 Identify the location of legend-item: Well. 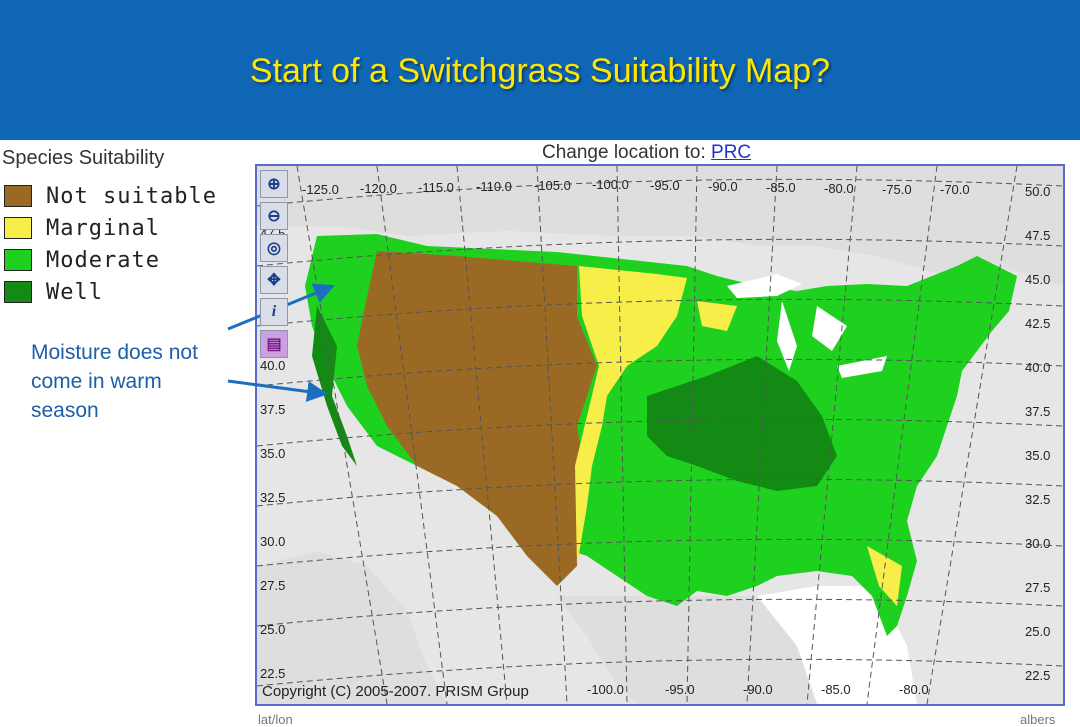
(53, 292).